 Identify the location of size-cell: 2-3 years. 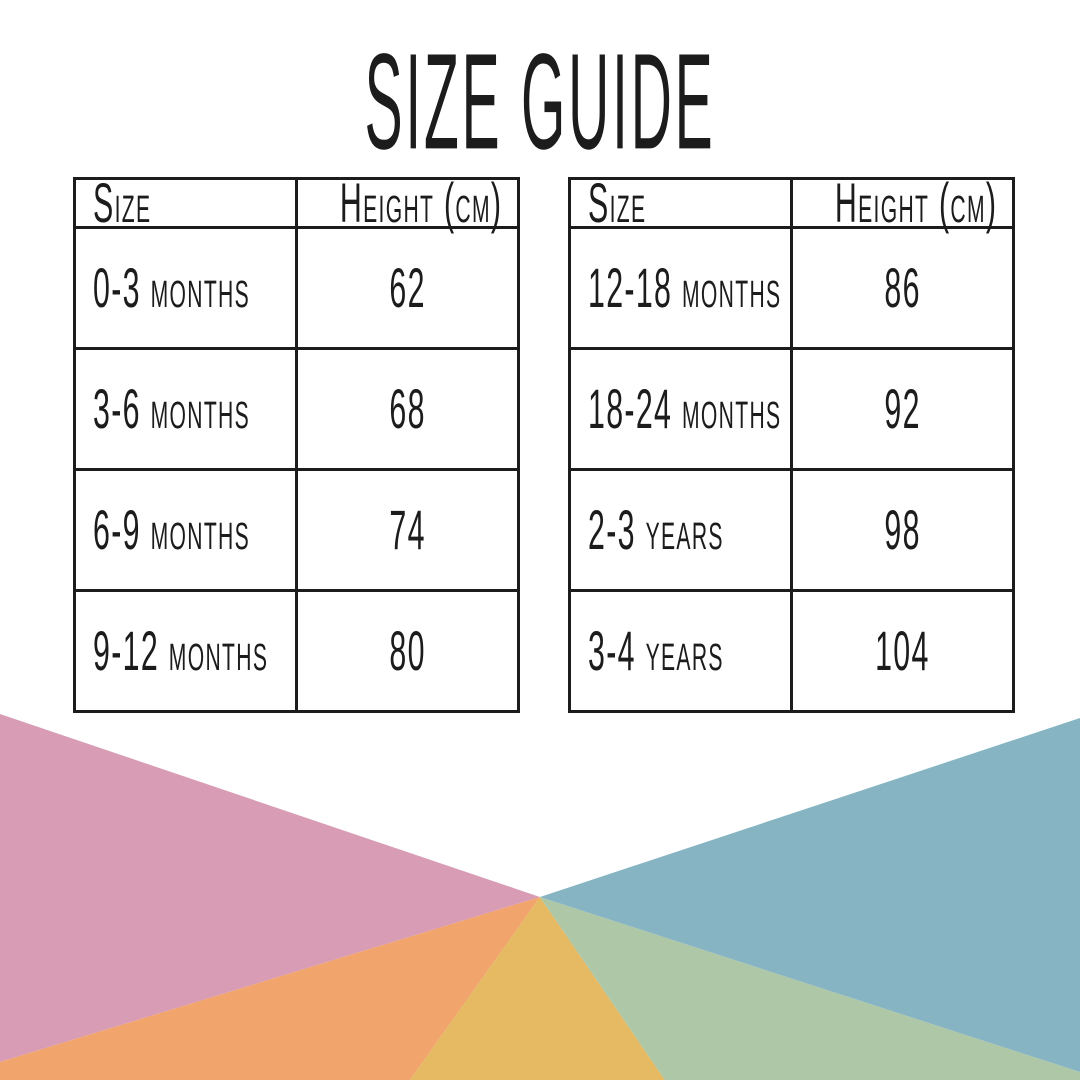
(680, 530).